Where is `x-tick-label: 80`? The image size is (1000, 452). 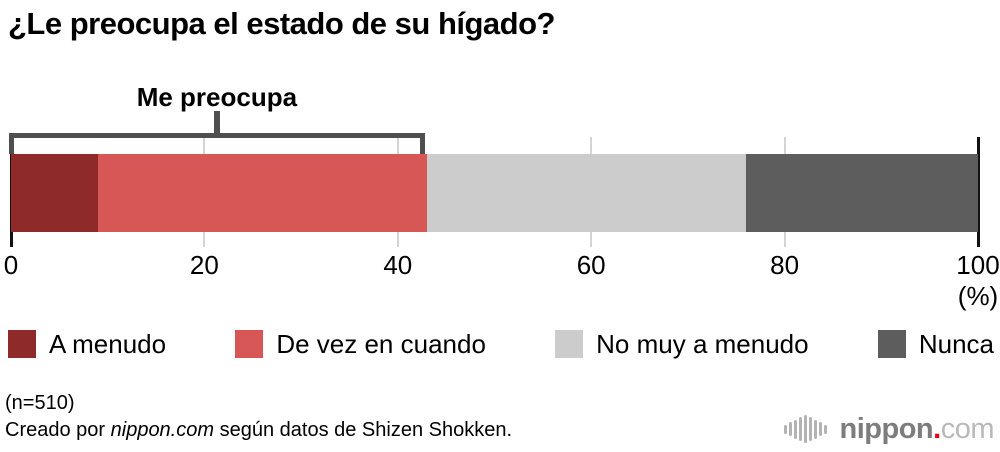 x-tick-label: 80 is located at coordinates (785, 265).